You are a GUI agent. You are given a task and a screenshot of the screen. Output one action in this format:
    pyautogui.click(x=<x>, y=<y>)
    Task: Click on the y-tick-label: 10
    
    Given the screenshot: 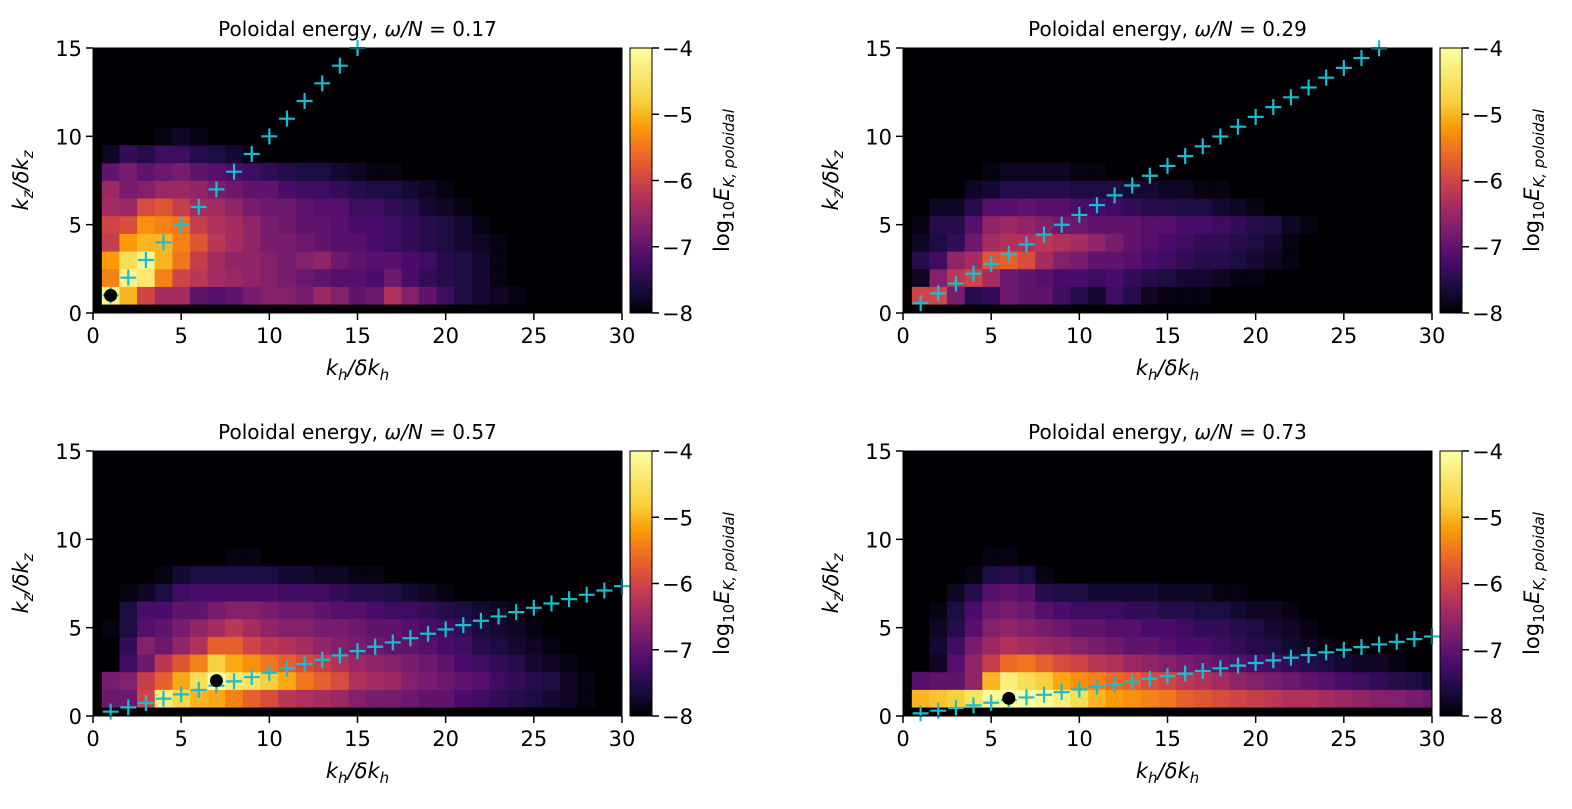 What is the action you would take?
    pyautogui.click(x=878, y=540)
    